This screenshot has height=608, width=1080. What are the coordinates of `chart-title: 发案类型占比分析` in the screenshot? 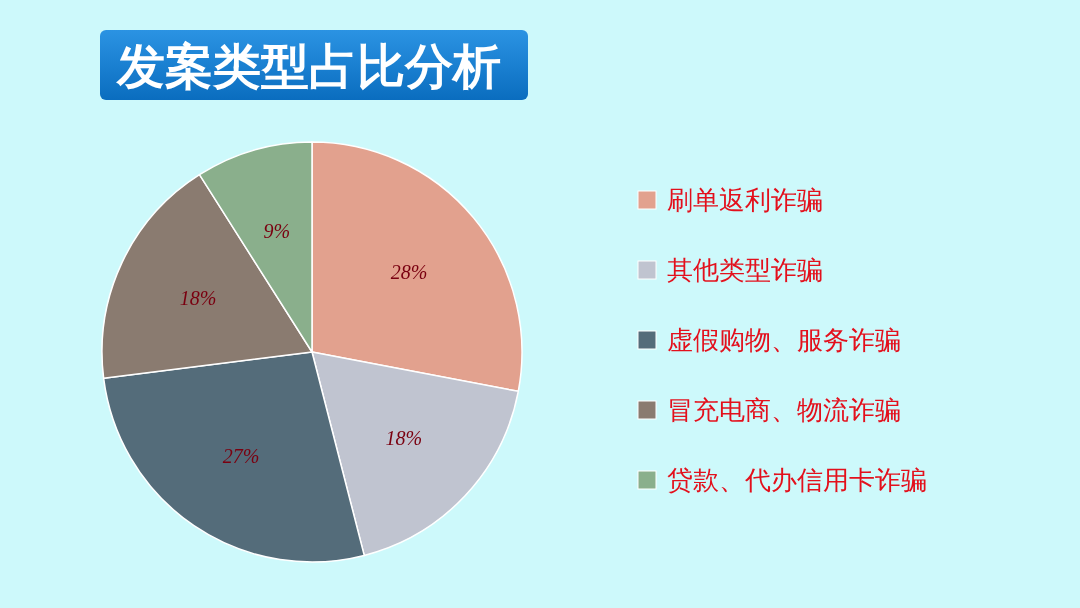 It's located at (308, 66).